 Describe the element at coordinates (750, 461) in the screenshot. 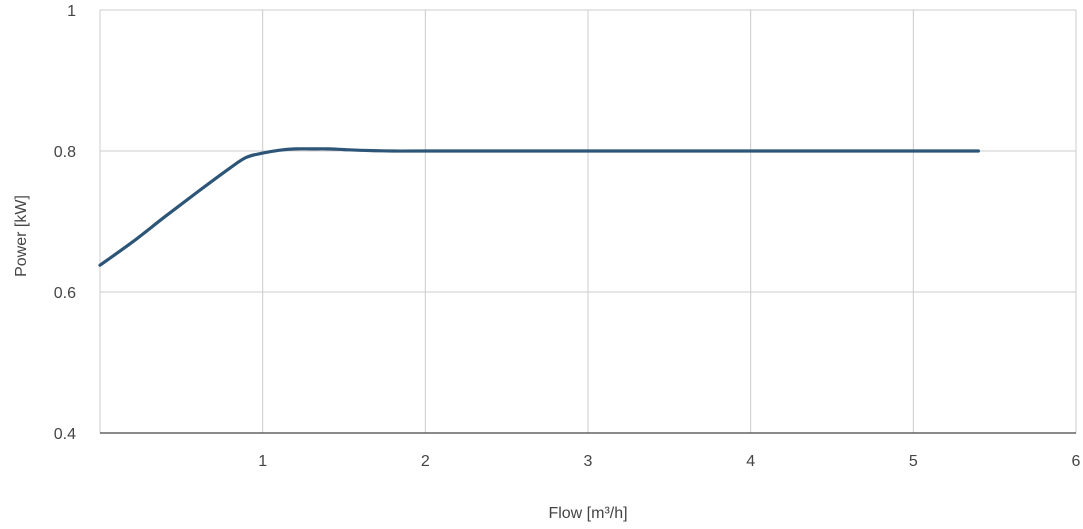

I see `x-tick-label: 4` at that location.